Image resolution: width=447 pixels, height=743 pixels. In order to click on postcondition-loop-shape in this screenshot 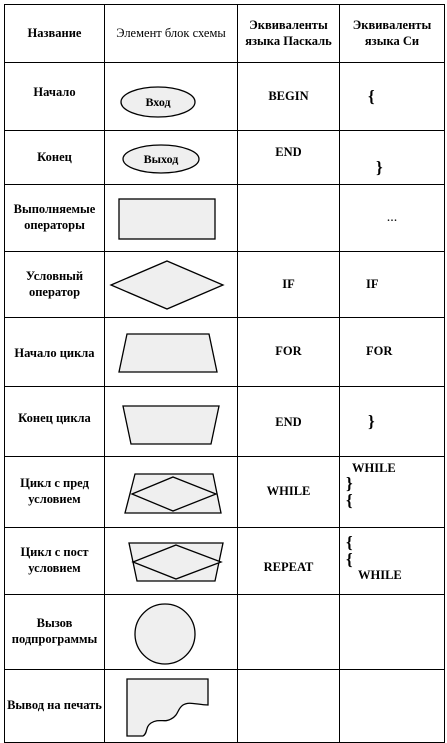, I will do `click(171, 561)`.